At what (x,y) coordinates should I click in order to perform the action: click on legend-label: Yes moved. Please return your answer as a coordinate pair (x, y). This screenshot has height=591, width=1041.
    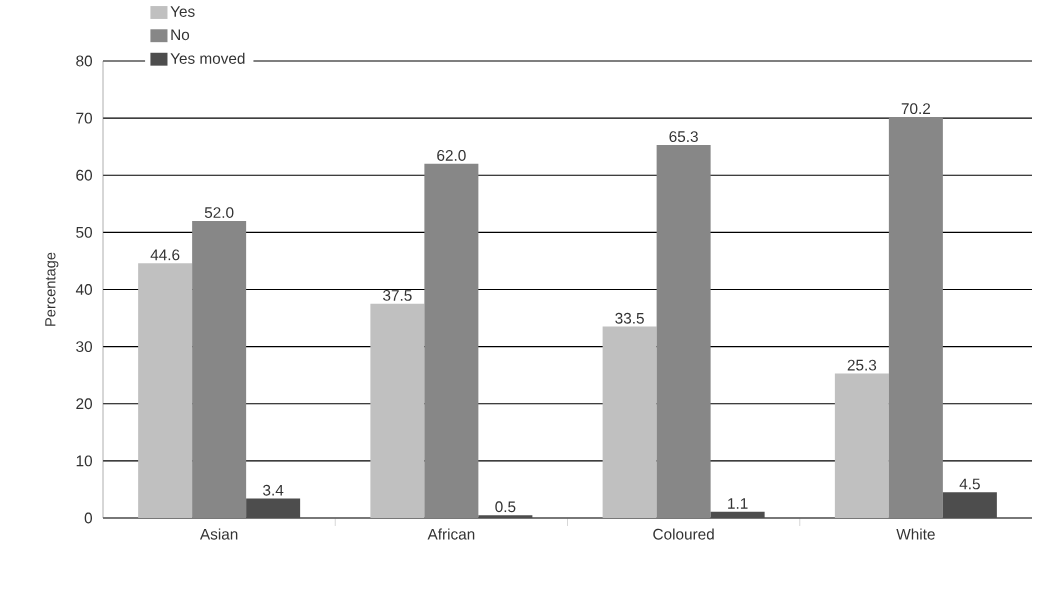
    Looking at the image, I should click on (207, 58).